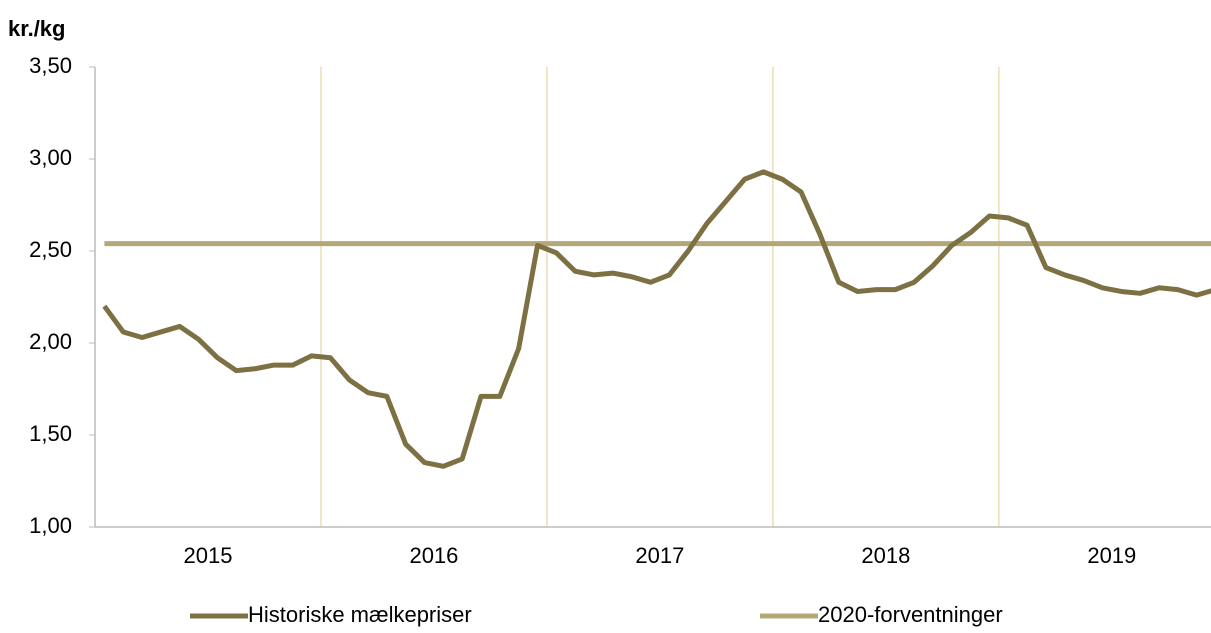 Image resolution: width=1211 pixels, height=633 pixels. I want to click on y-tick-label: 2,00, so click(50, 341).